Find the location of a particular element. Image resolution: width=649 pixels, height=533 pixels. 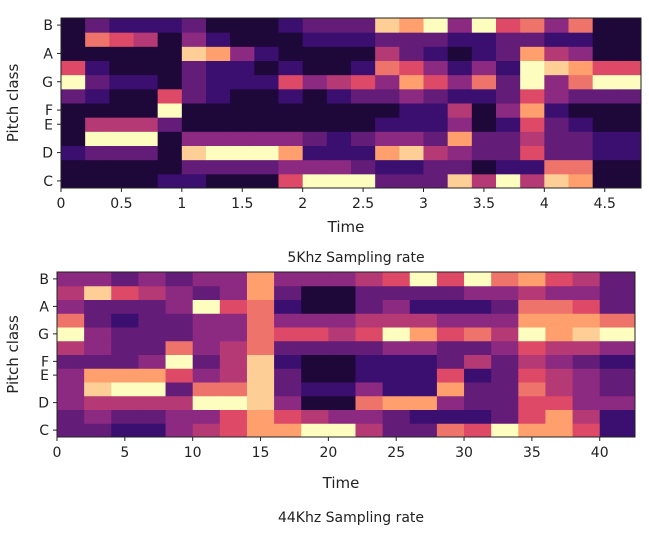

y-axis-label: Pitch class is located at coordinates (13, 103).